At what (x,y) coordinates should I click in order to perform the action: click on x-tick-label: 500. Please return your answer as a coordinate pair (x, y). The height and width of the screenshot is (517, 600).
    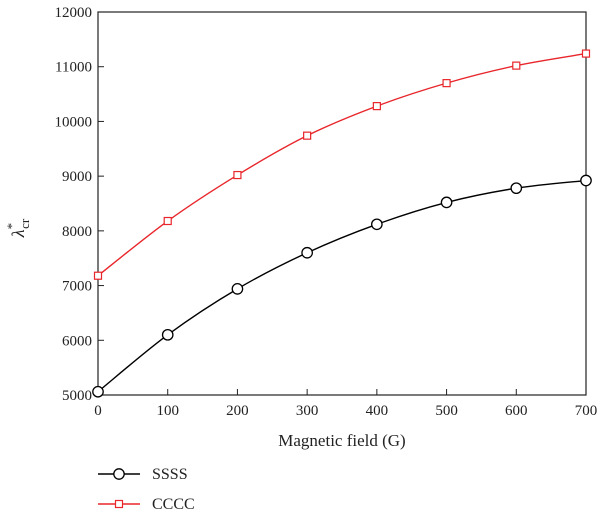
    Looking at the image, I should click on (446, 411).